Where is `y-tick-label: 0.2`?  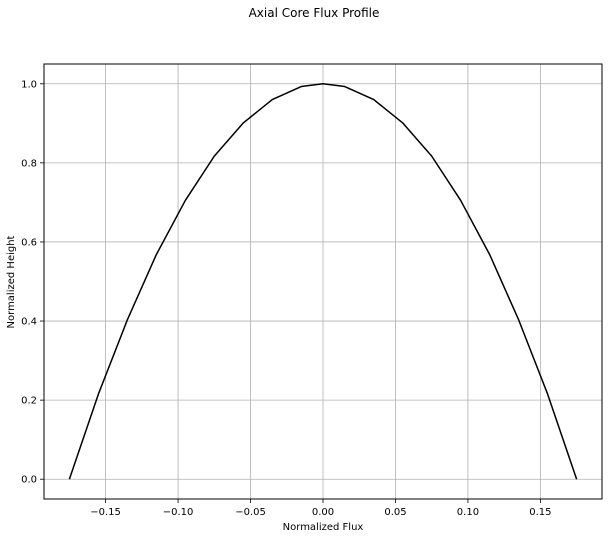 y-tick-label: 0.2 is located at coordinates (29, 401).